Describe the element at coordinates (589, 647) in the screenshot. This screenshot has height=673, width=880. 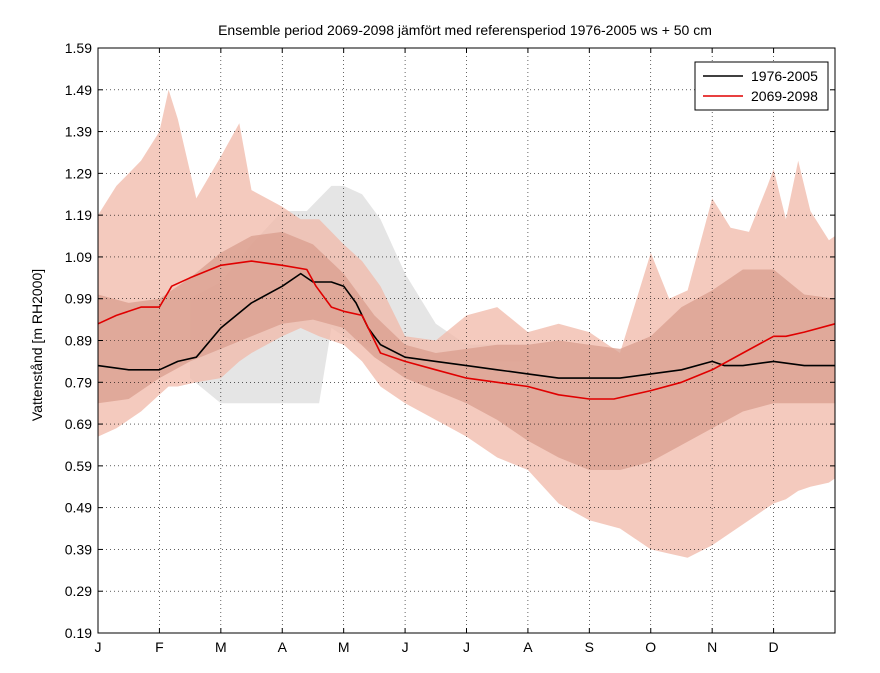
I see `x-tick-label: S` at that location.